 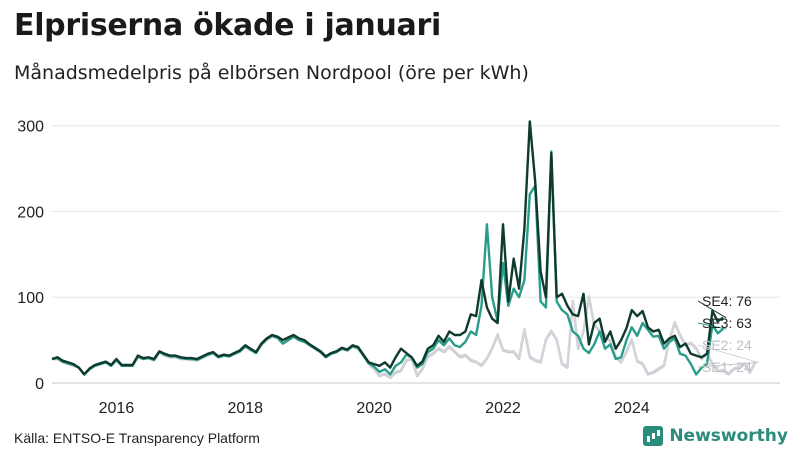 I want to click on label-leader-se4, so click(x=712, y=309).